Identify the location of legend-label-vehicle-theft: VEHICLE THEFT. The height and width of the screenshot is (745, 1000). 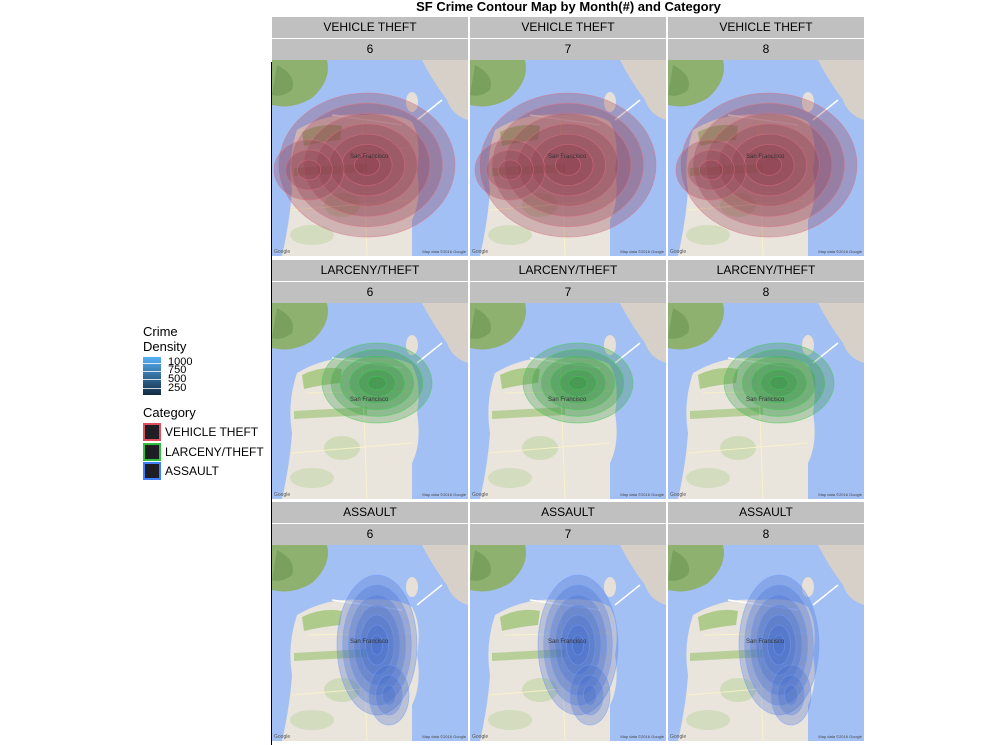
(212, 432).